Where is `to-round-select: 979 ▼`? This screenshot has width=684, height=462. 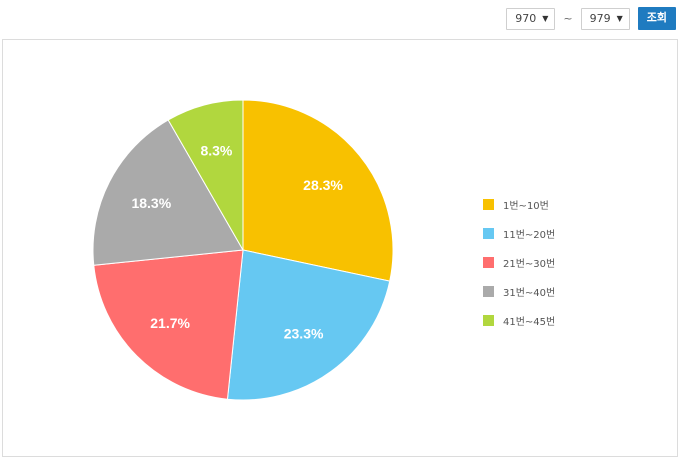 to-round-select: 979 ▼ is located at coordinates (605, 18).